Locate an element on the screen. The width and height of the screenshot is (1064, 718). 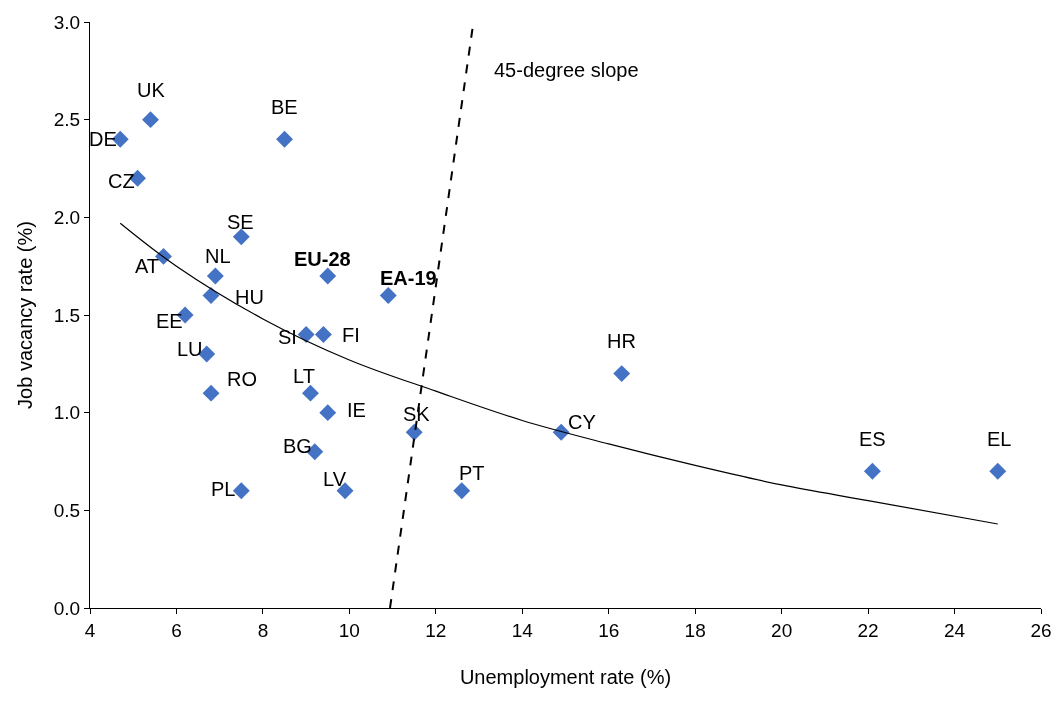
x-tick-label: 18 is located at coordinates (695, 630).